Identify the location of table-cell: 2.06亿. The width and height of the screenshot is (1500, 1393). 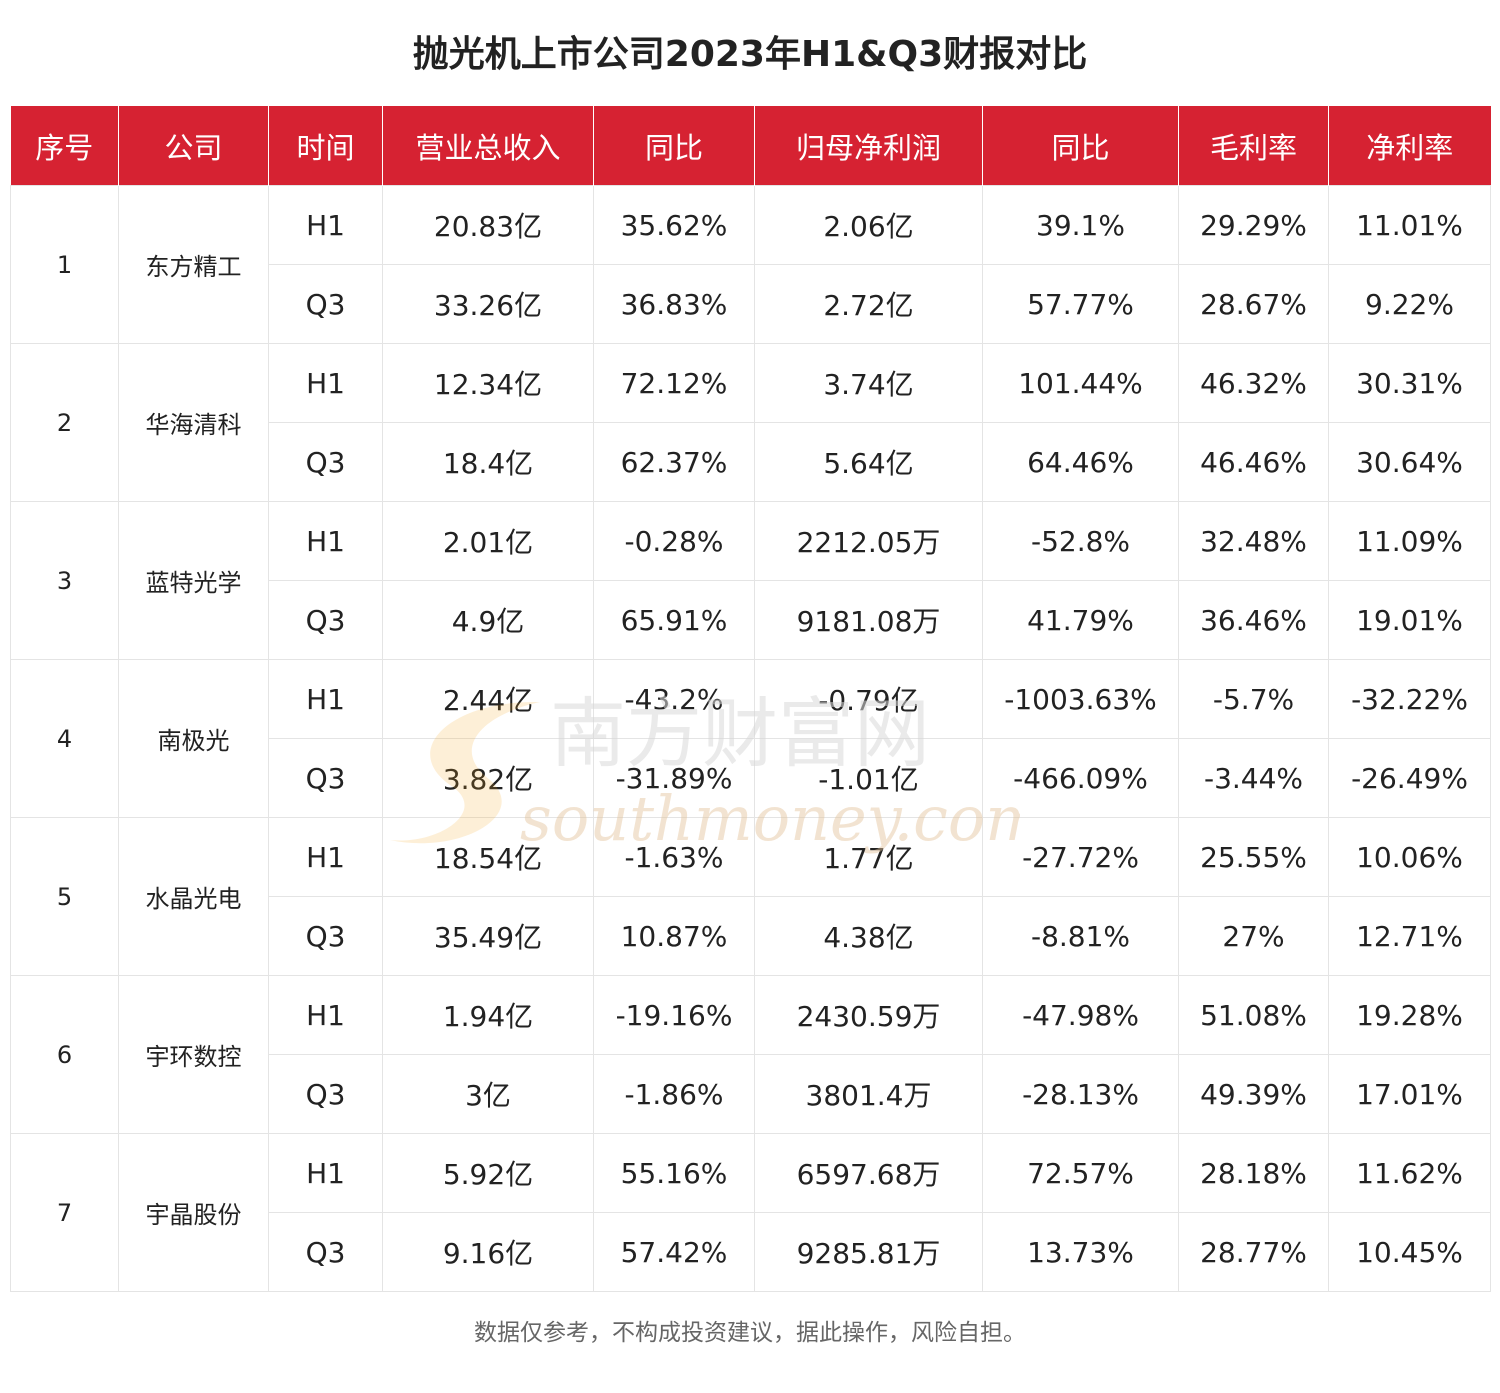
(868, 225).